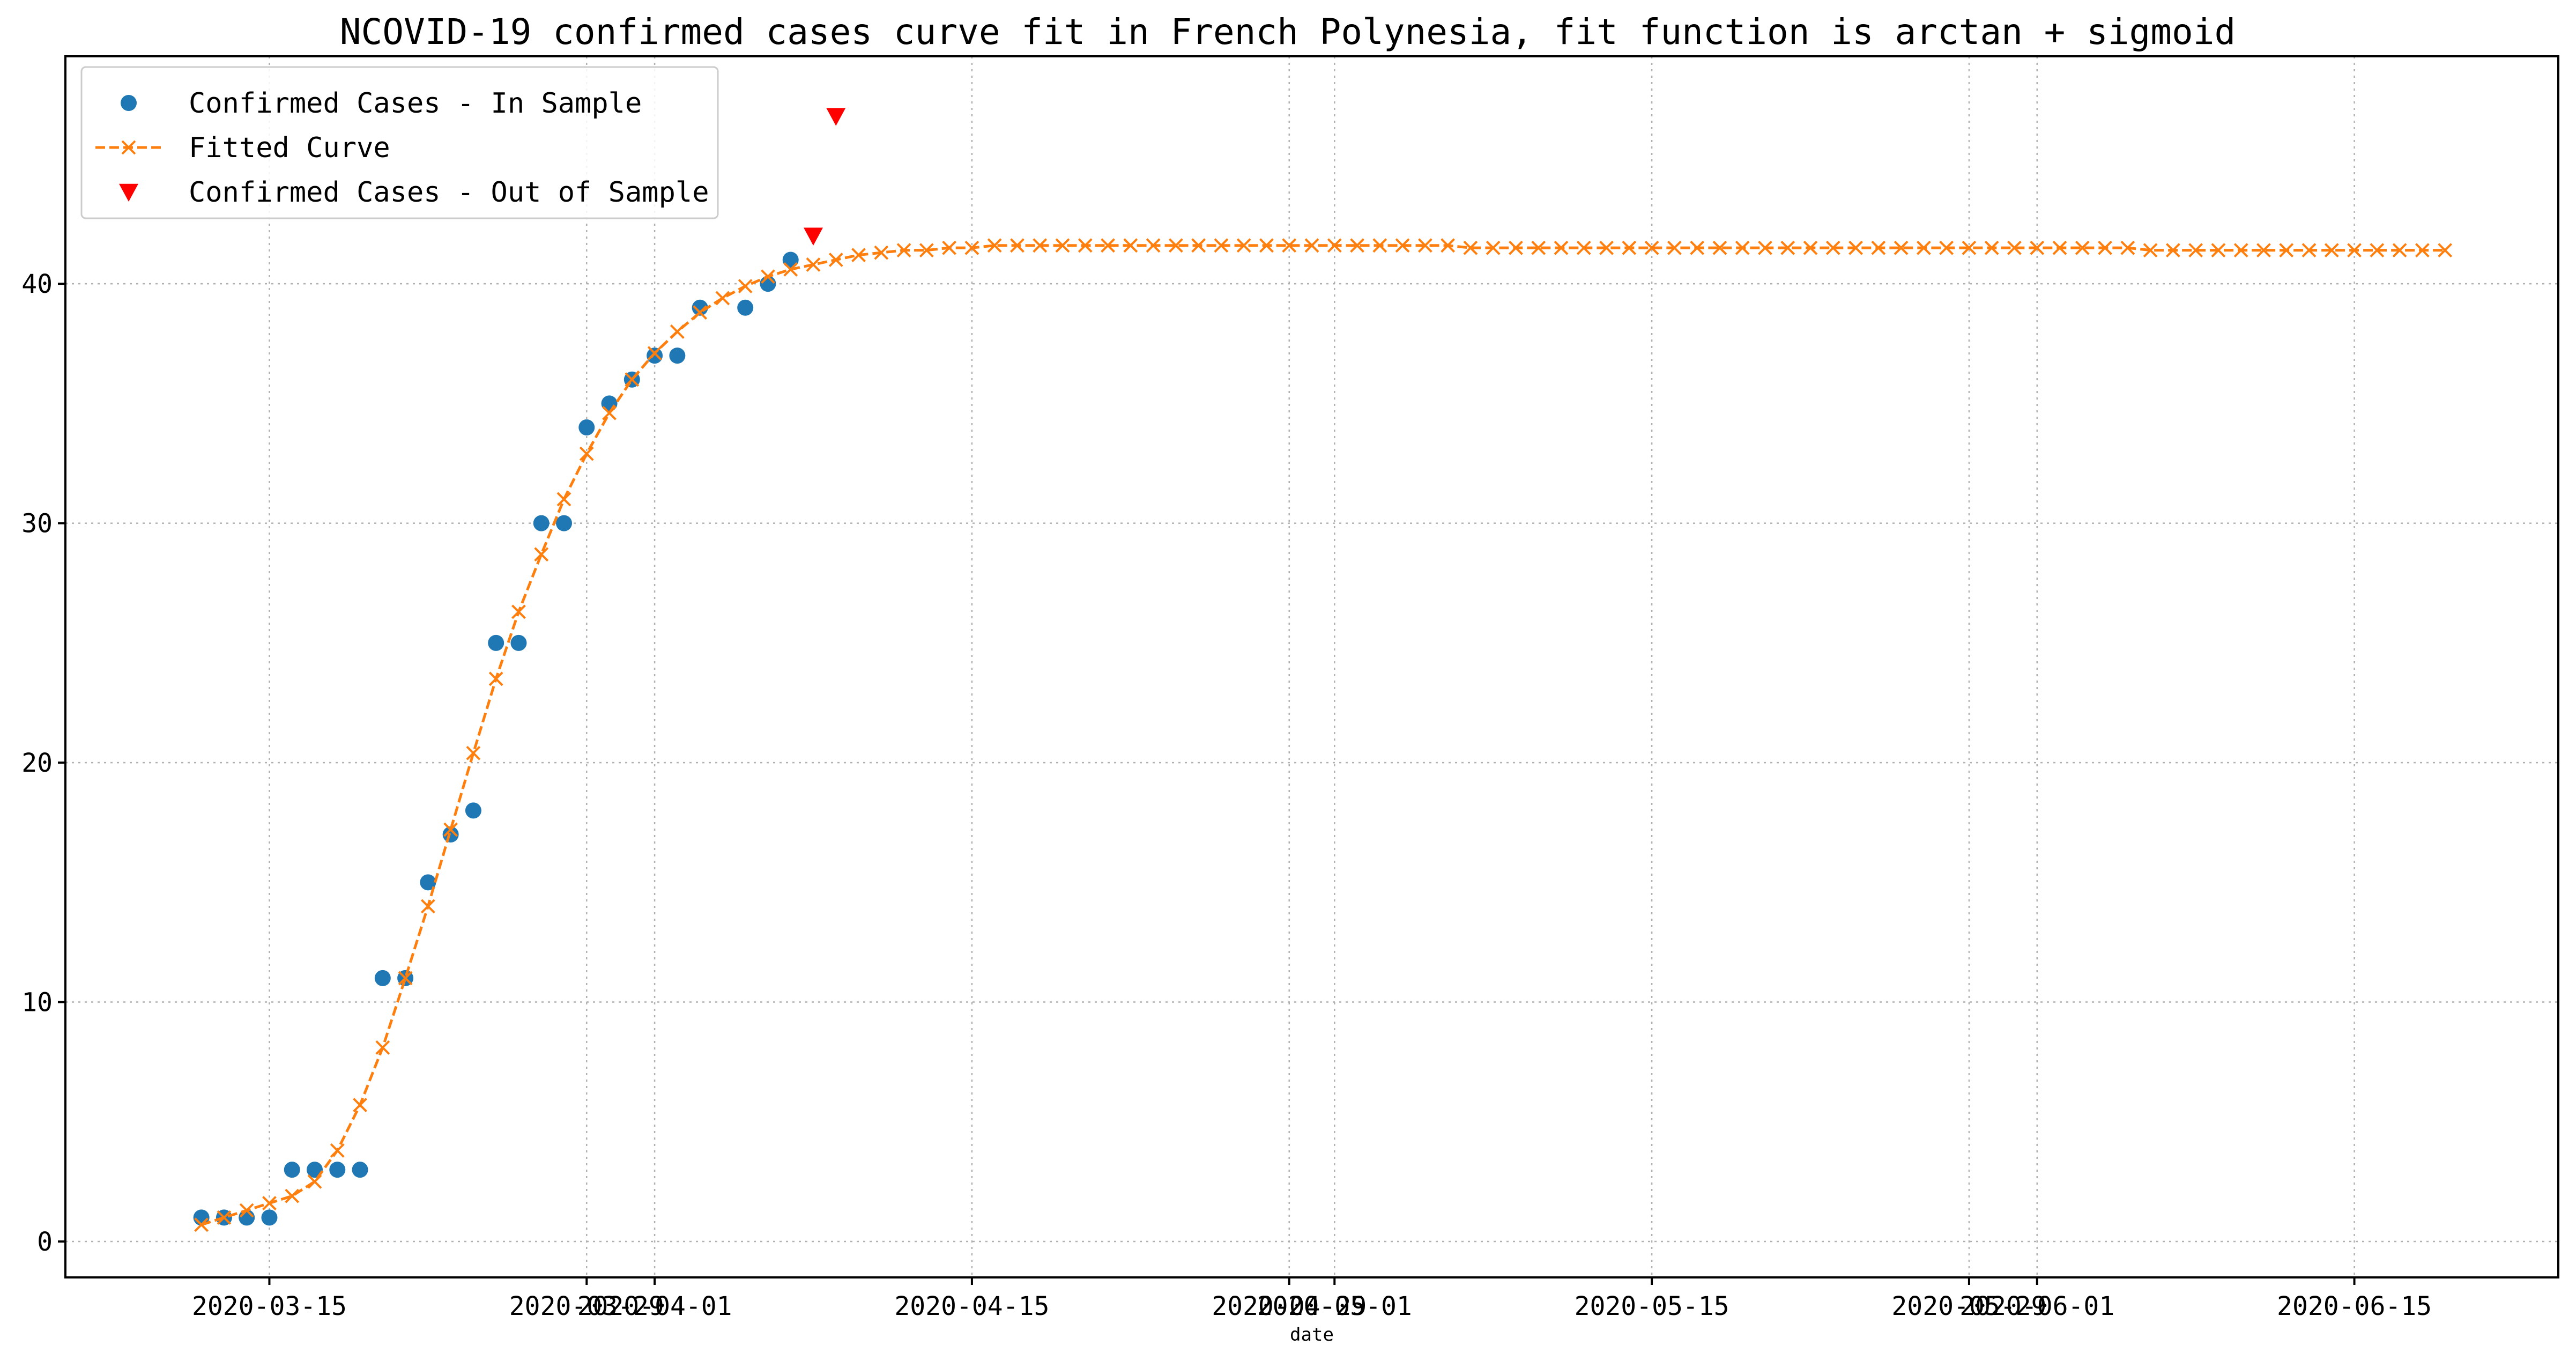 The height and width of the screenshot is (1360, 2576). What do you see at coordinates (1652, 1306) in the screenshot?
I see `x-tick-label: 2020-05-15` at bounding box center [1652, 1306].